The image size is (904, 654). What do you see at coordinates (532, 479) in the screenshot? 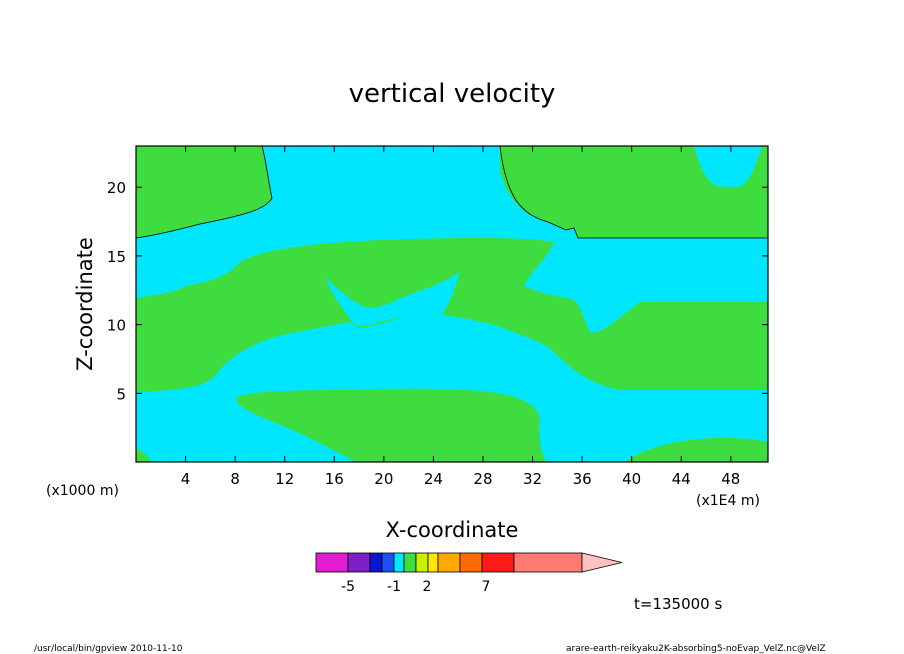
I see `x-tick-label: 32` at bounding box center [532, 479].